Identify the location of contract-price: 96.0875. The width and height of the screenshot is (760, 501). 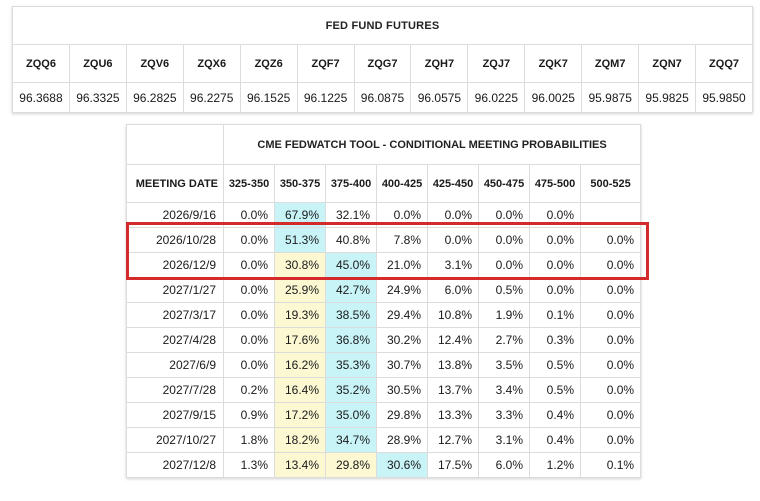
(382, 97).